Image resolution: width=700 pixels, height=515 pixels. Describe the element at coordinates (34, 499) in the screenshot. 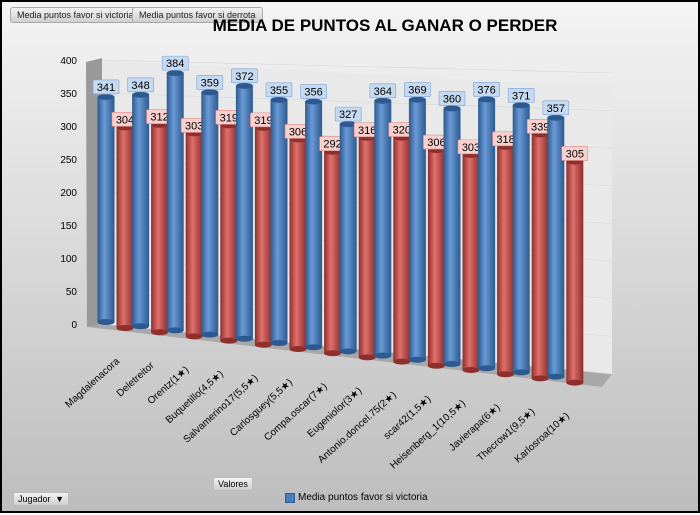

I see `row-field-label: Jugador` at that location.